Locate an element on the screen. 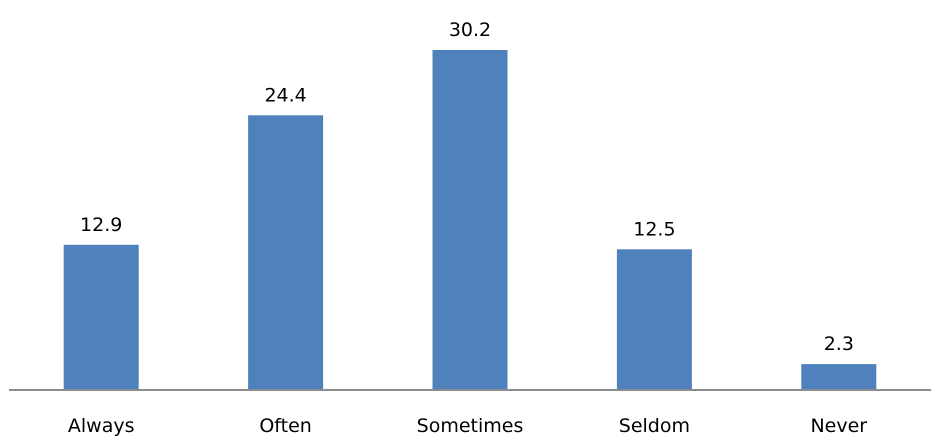  bar-sometimes is located at coordinates (470, 220).